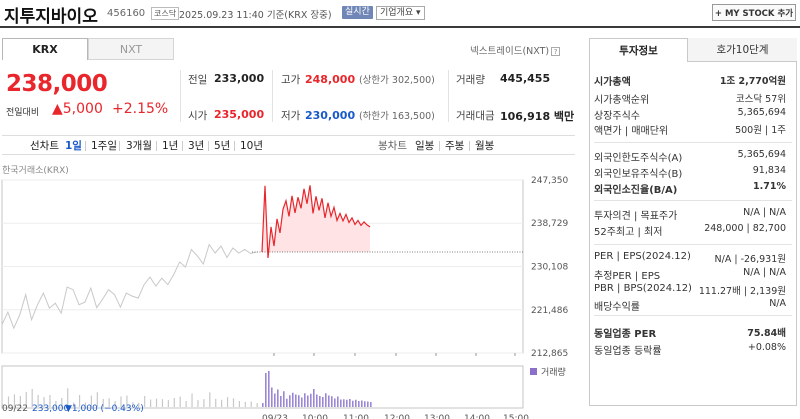  What do you see at coordinates (370, 115) in the screenshot?
I see `low-value: 230,000 (하한가 163,500)` at bounding box center [370, 115].